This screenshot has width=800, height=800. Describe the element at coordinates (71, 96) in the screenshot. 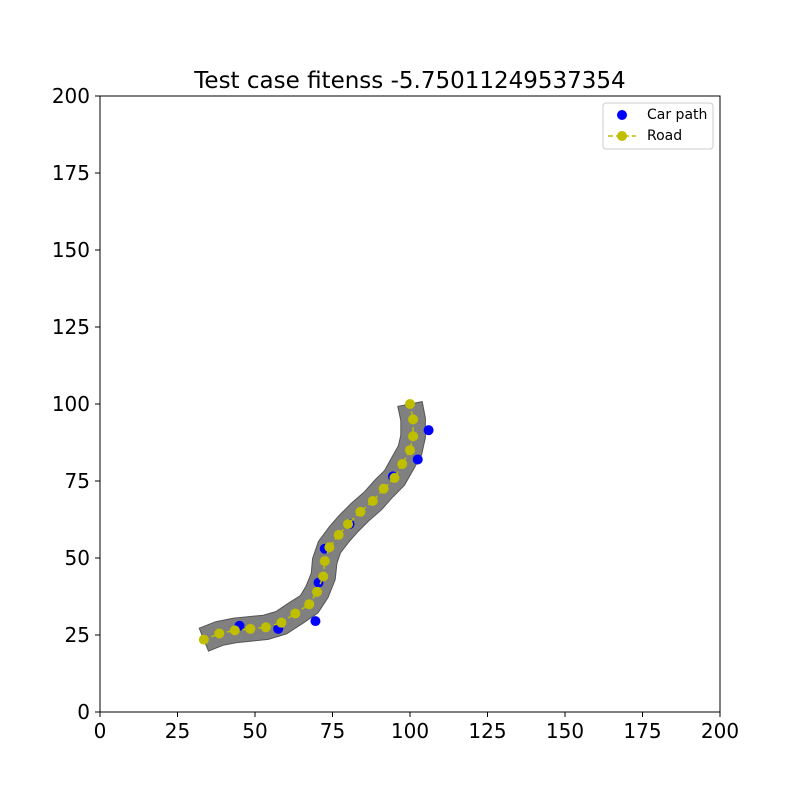

I see `y-tick-label: 200` at that location.